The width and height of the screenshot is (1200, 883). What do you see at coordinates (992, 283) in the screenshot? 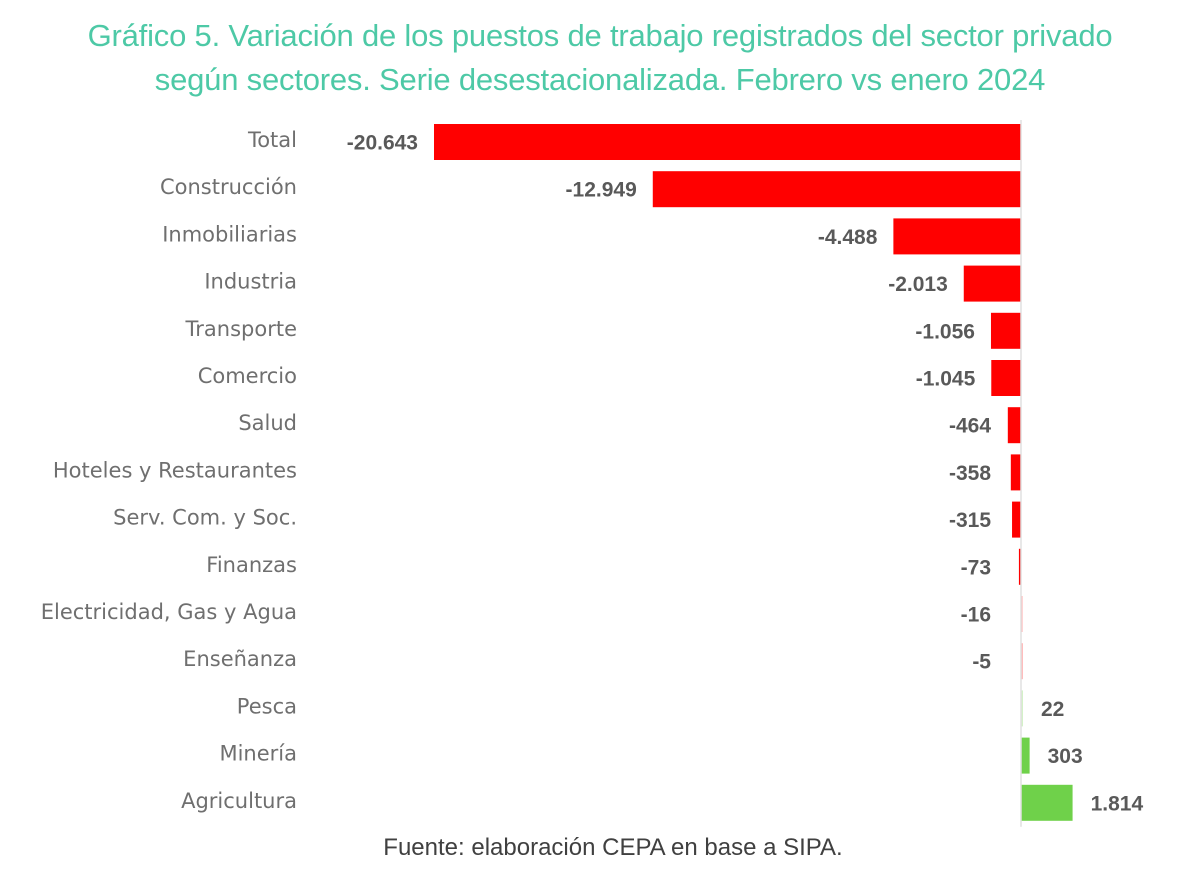
I see `bar-industria` at bounding box center [992, 283].